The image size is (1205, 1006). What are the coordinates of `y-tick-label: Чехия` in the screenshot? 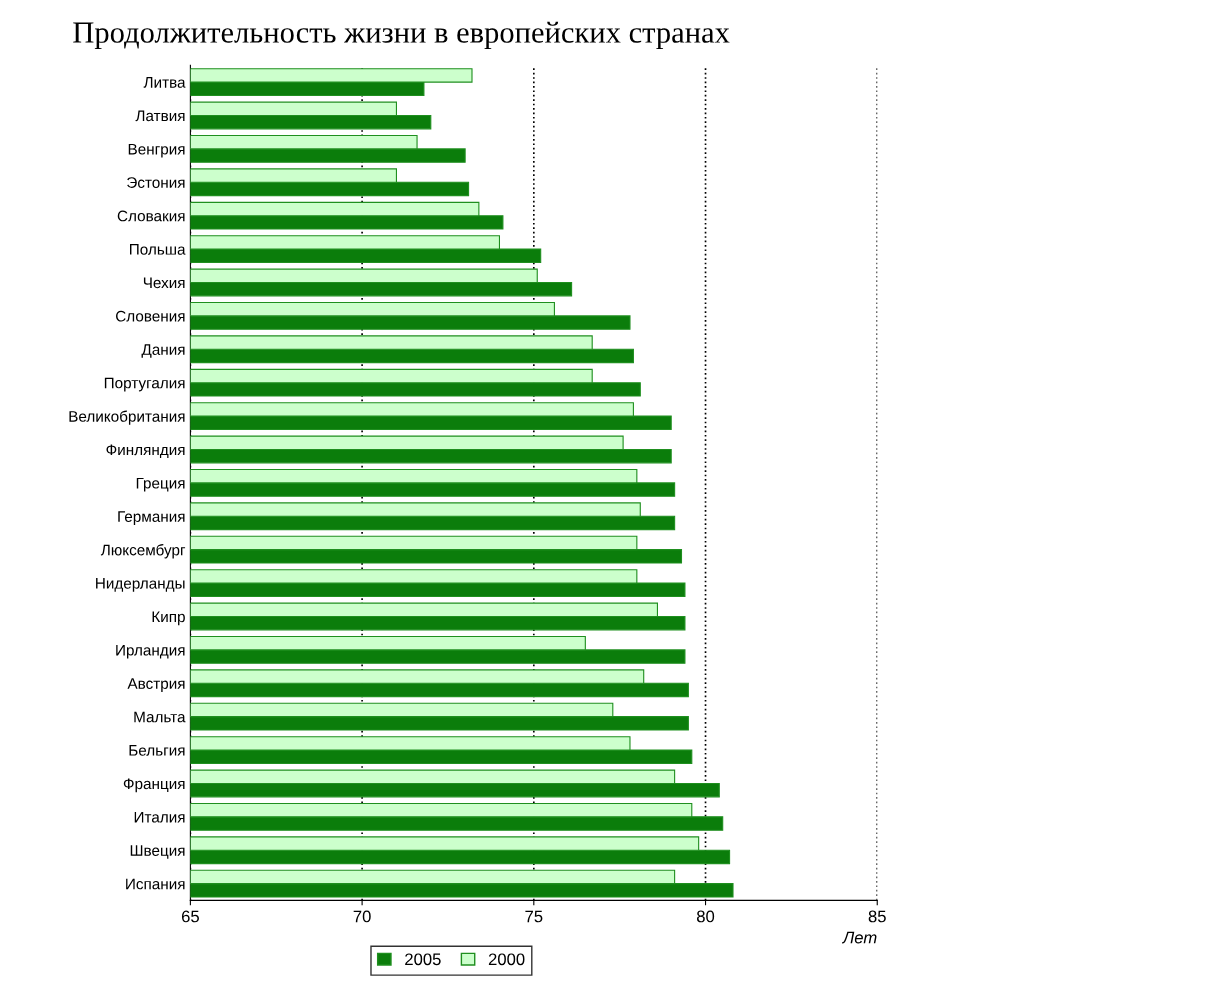 It's located at (164, 283).